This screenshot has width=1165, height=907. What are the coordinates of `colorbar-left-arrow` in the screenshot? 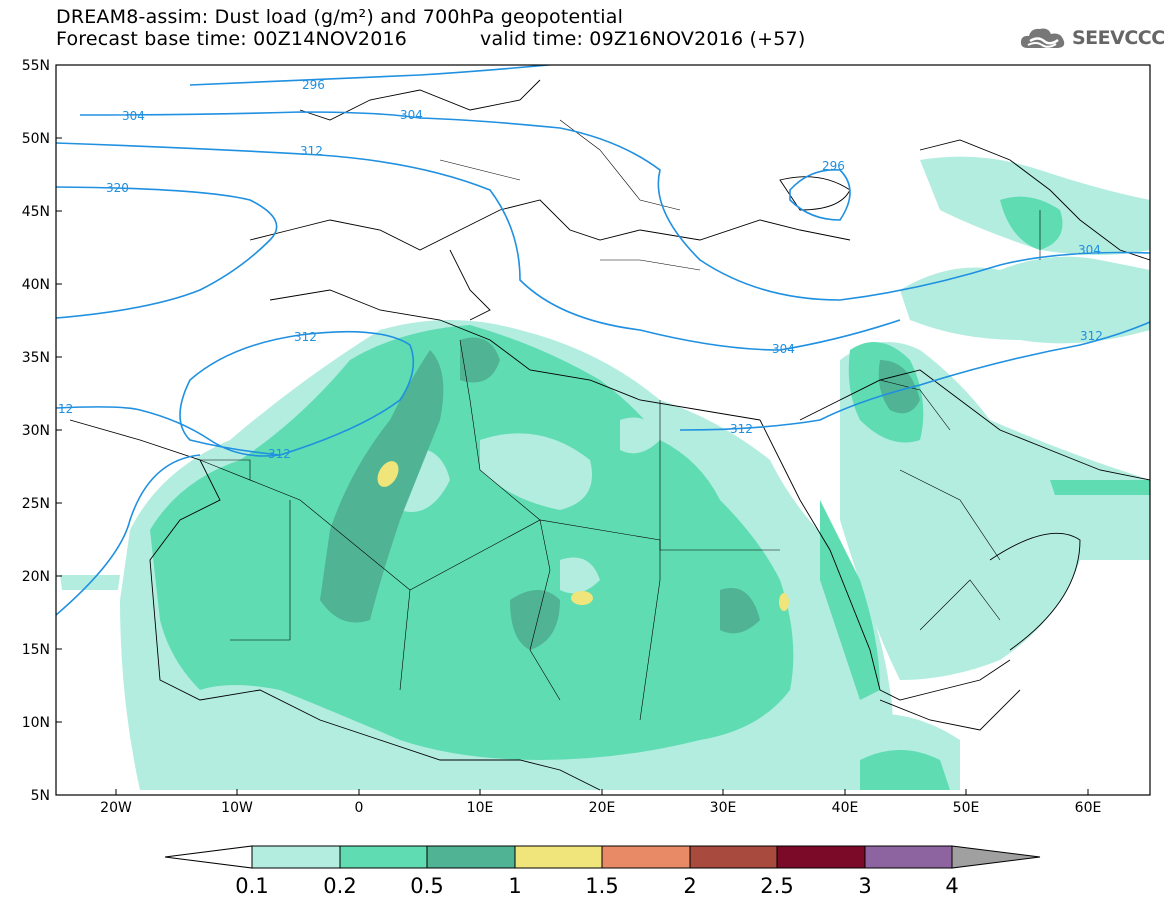 It's located at (208, 857).